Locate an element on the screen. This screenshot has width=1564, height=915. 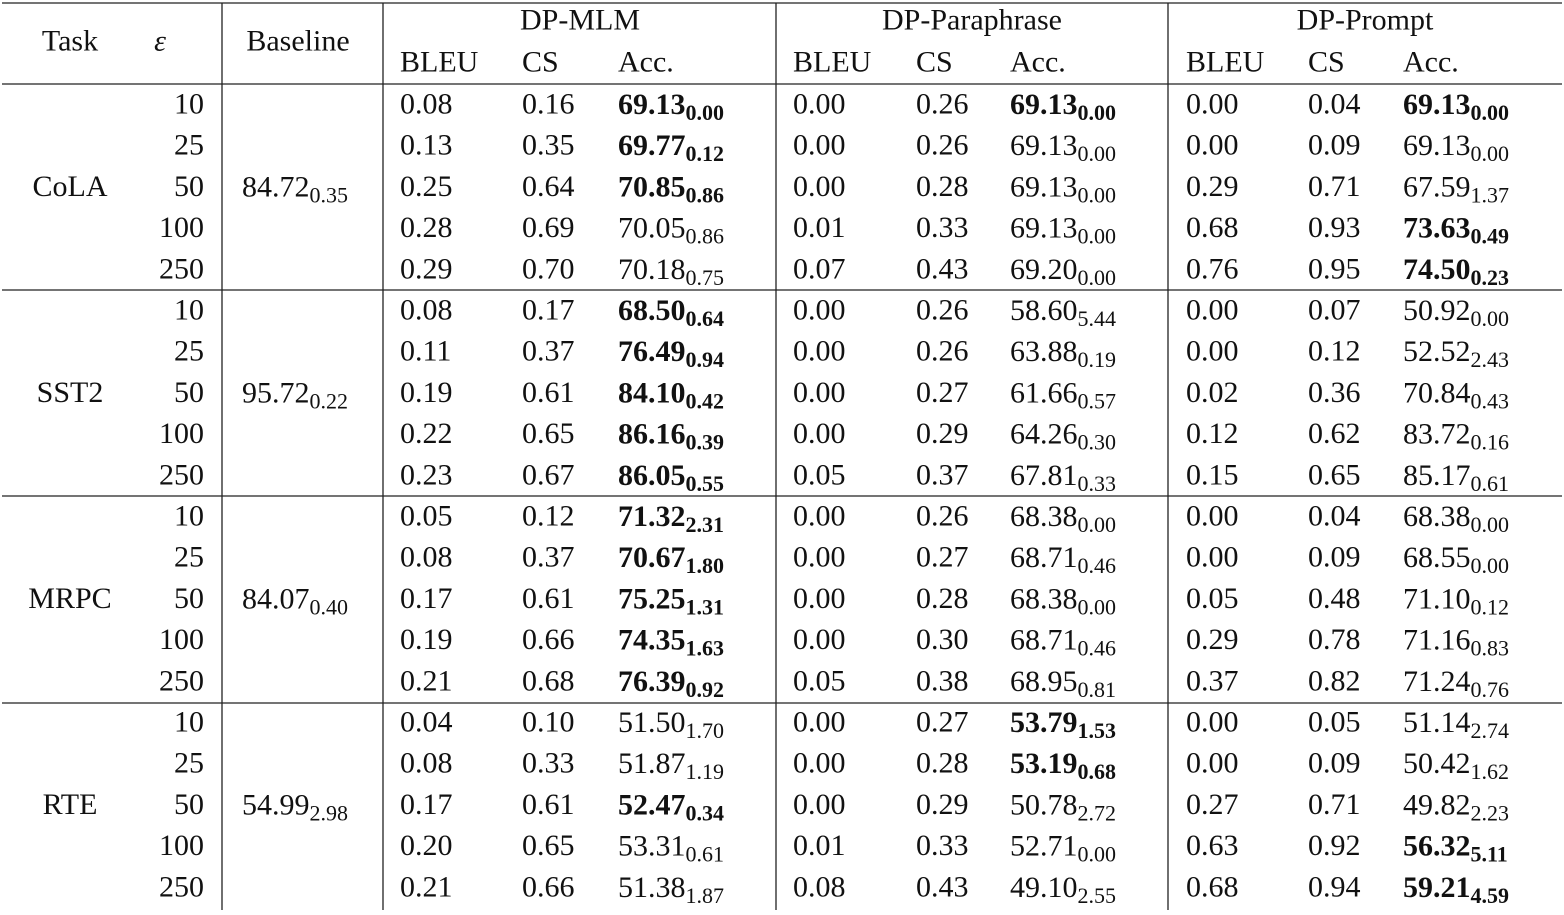
std: 0.92 is located at coordinates (705, 688).